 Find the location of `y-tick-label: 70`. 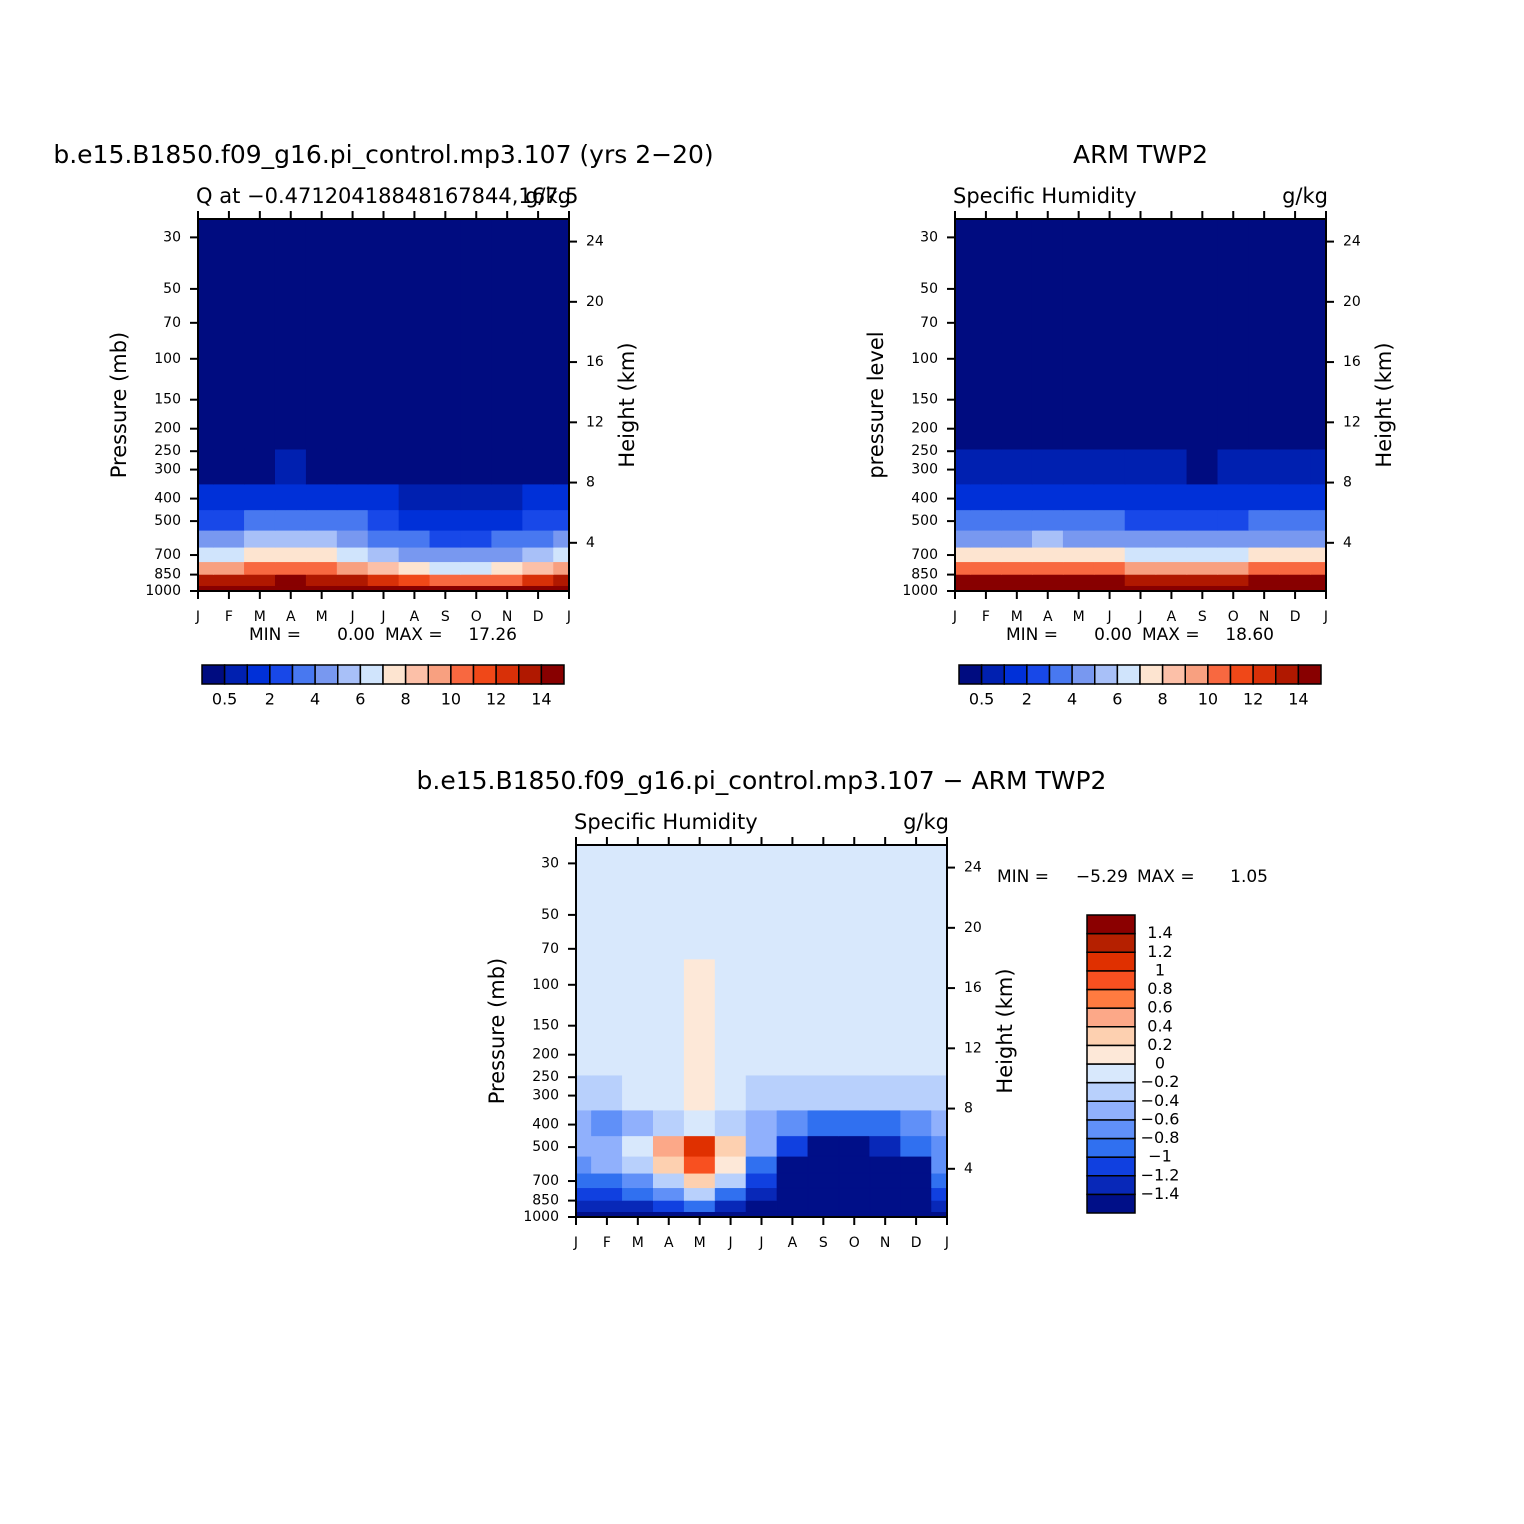

y-tick-label: 70 is located at coordinates (929, 323).